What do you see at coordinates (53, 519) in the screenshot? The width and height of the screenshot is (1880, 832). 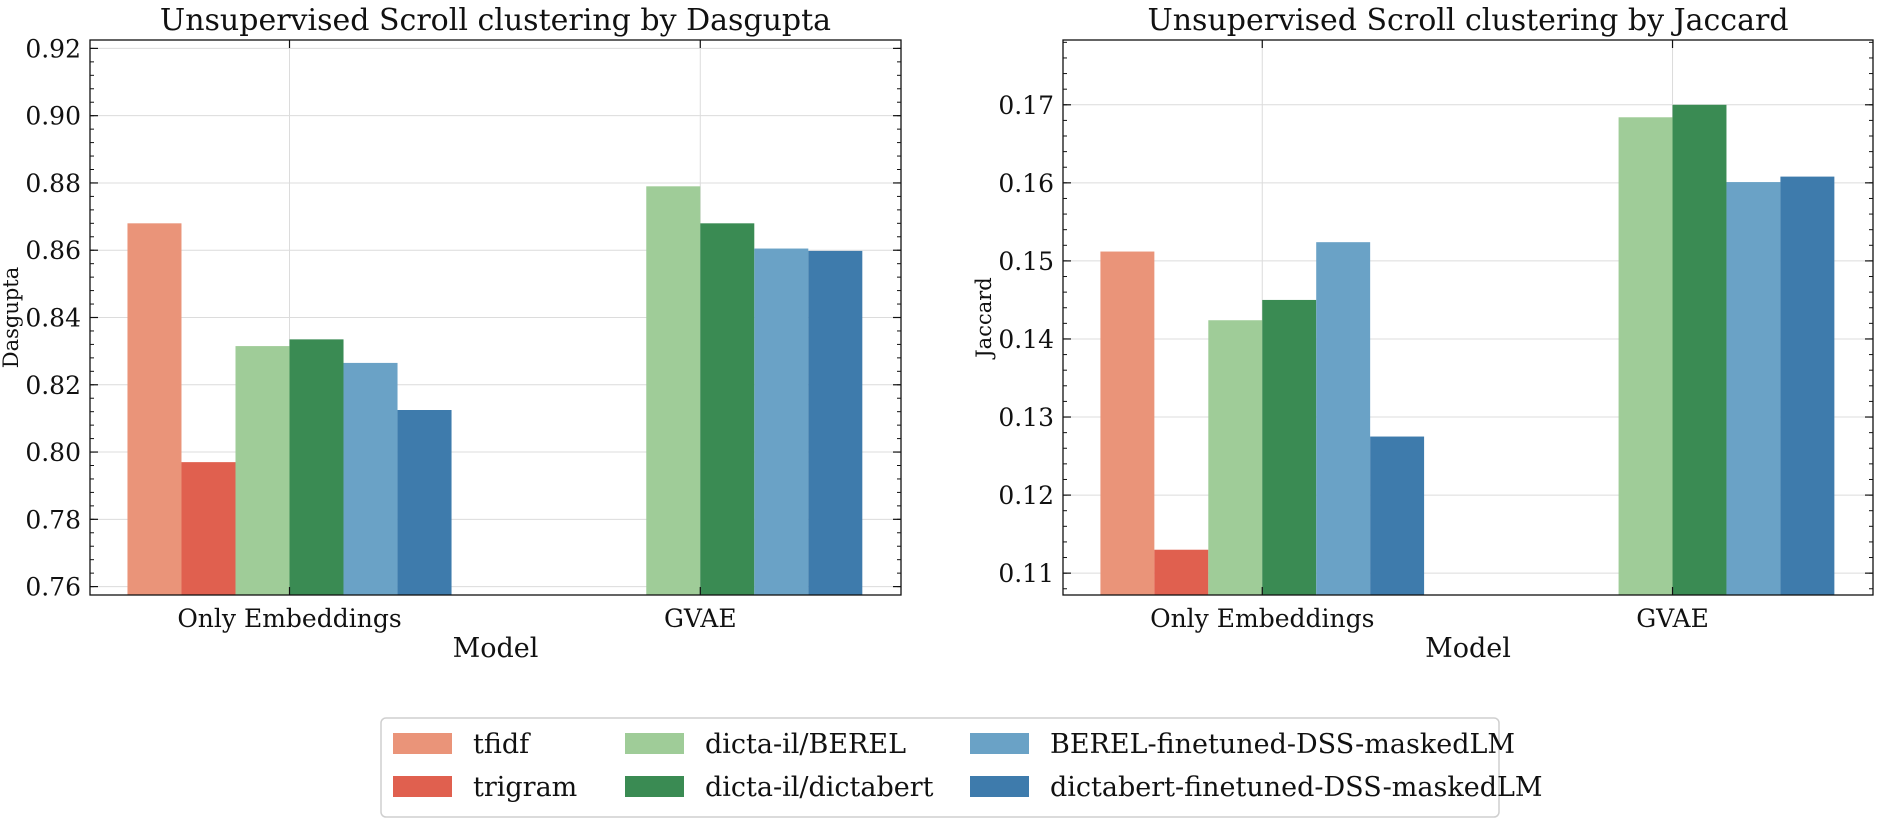 I see `y-tick-label: 0.78` at bounding box center [53, 519].